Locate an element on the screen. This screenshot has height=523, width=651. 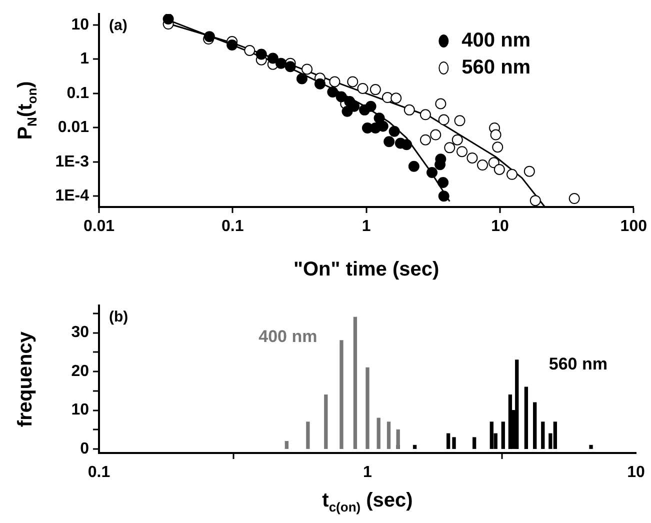
y-tick-label: 0.1 is located at coordinates (78, 93).